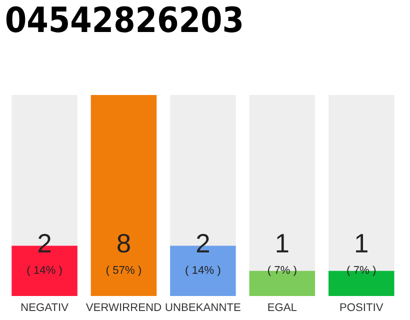 Image resolution: width=410 pixels, height=320 pixels. Describe the element at coordinates (282, 307) in the screenshot. I see `x-tick-label: EGAL` at that location.